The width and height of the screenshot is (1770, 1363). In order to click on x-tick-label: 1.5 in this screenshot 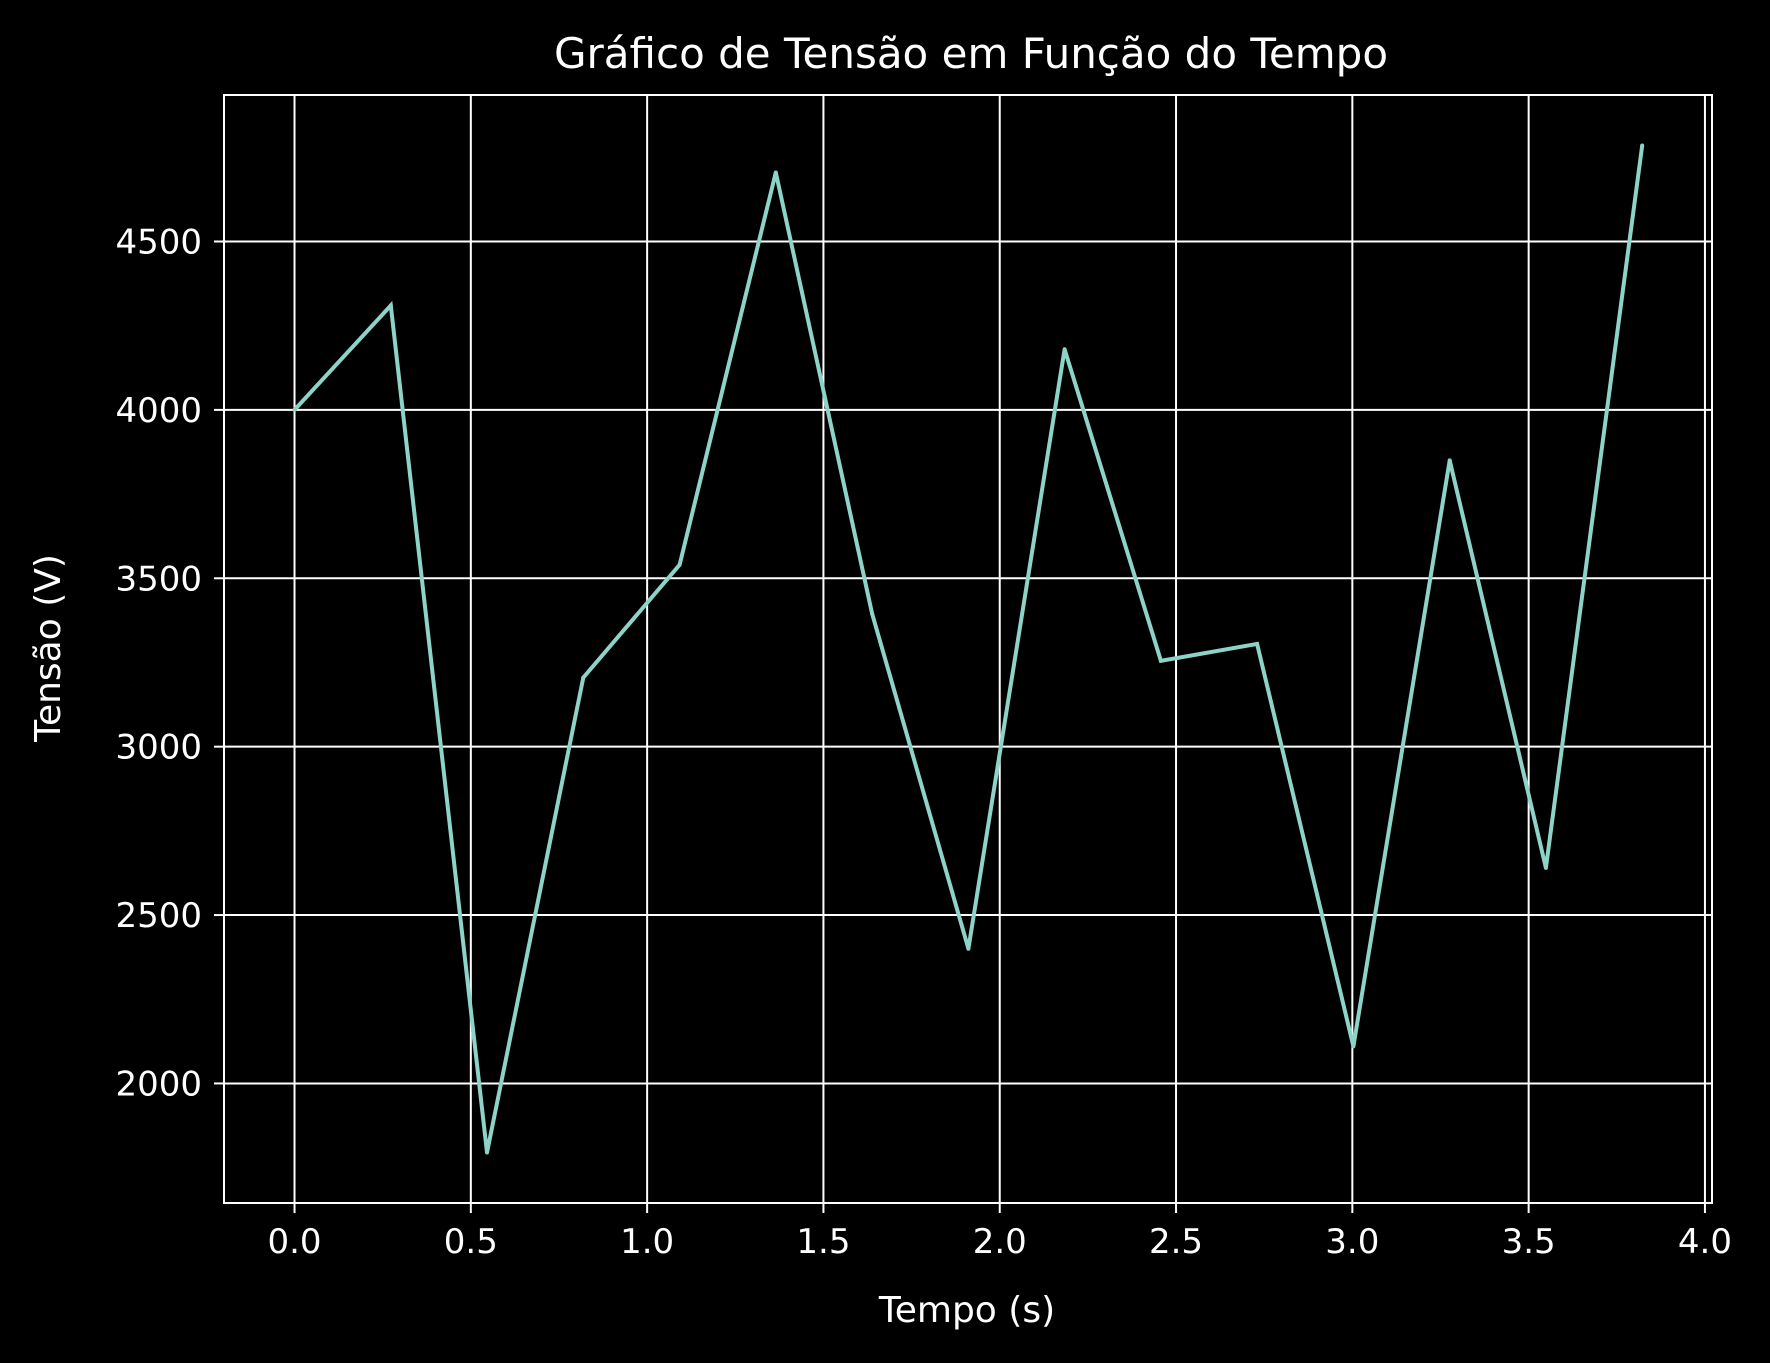, I will do `click(823, 1242)`.